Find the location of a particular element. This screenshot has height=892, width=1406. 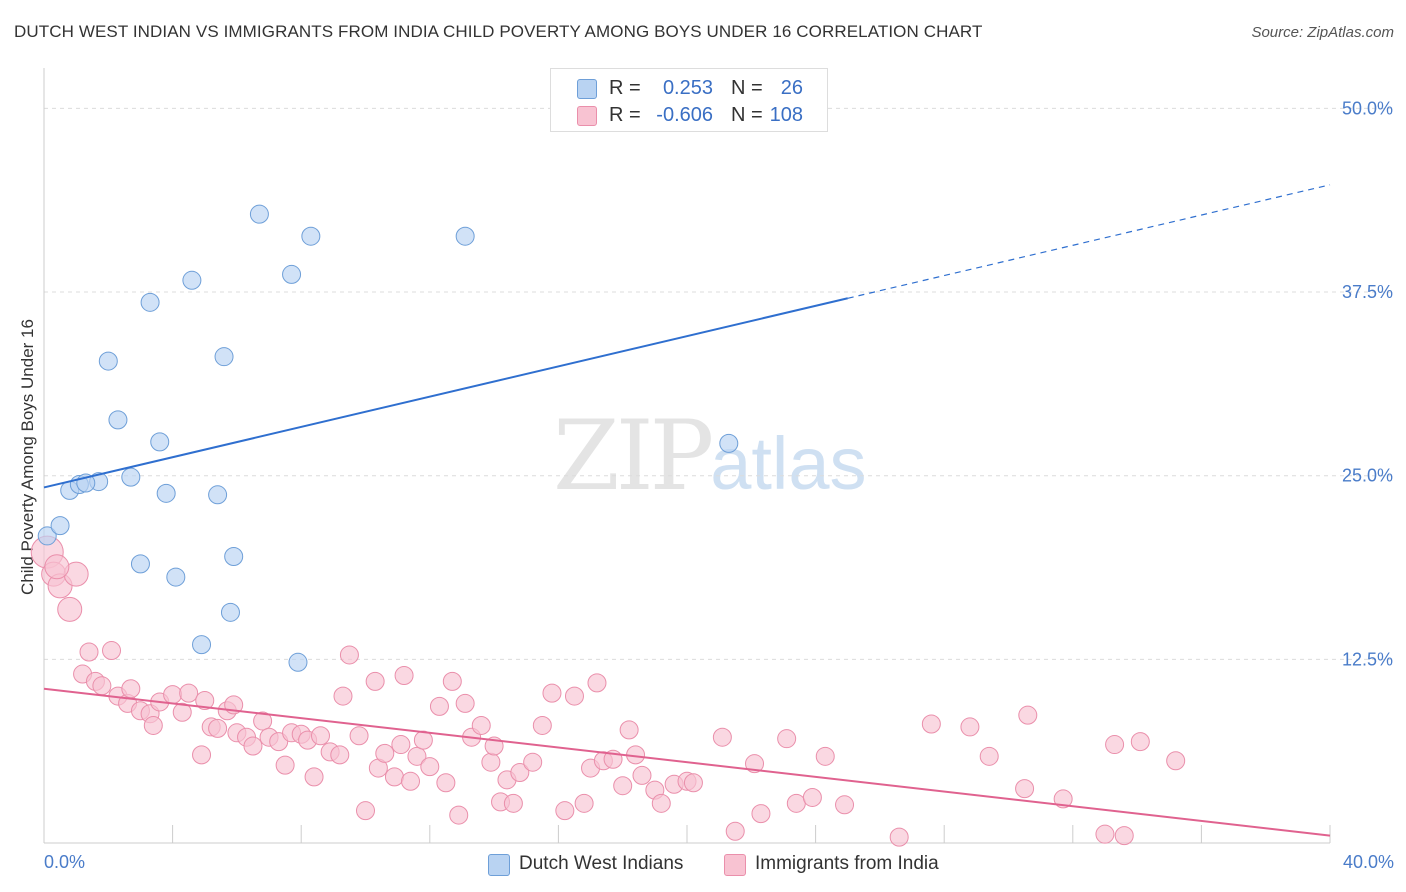

watermark: ZIPatlas is located at coordinates (710, 456).